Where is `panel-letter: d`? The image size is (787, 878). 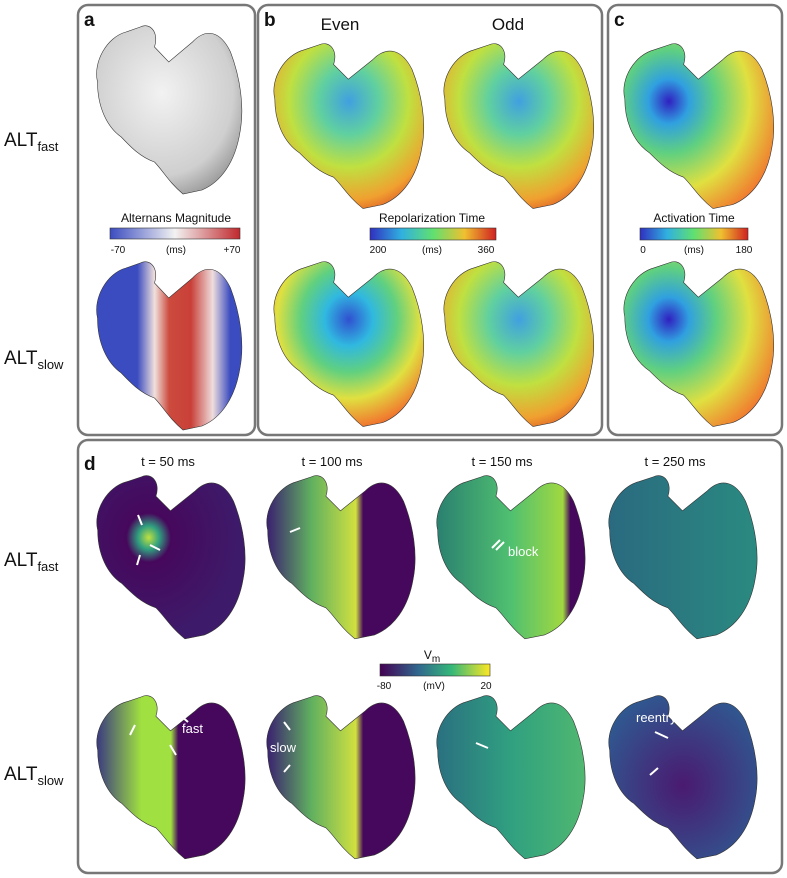
panel-letter: d is located at coordinates (90, 464).